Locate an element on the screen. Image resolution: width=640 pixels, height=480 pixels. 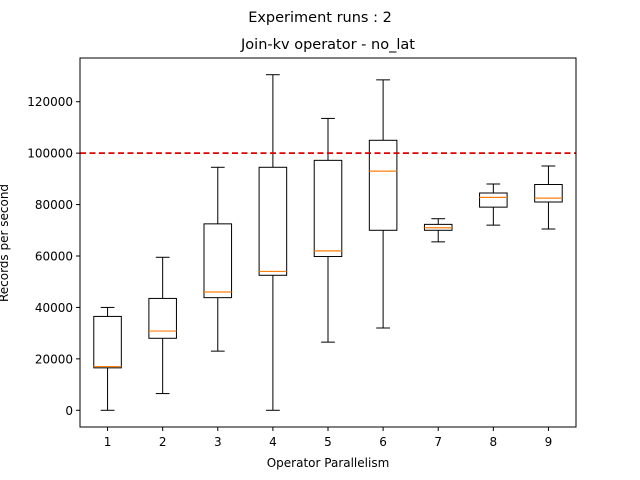
x-axis-label: Operator Parallelism is located at coordinates (328, 463).